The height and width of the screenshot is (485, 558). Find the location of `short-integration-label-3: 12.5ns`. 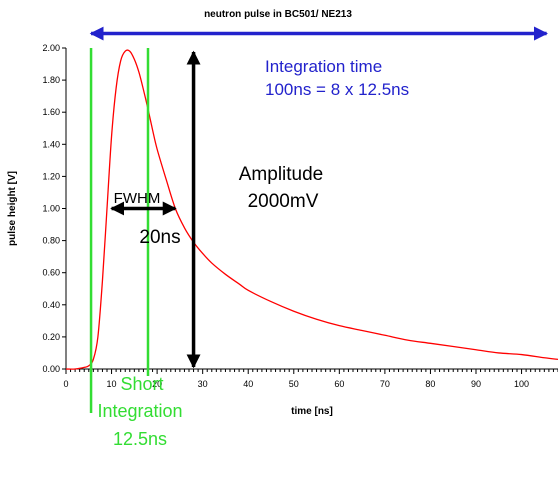

short-integration-label-3: 12.5ns is located at coordinates (140, 439).